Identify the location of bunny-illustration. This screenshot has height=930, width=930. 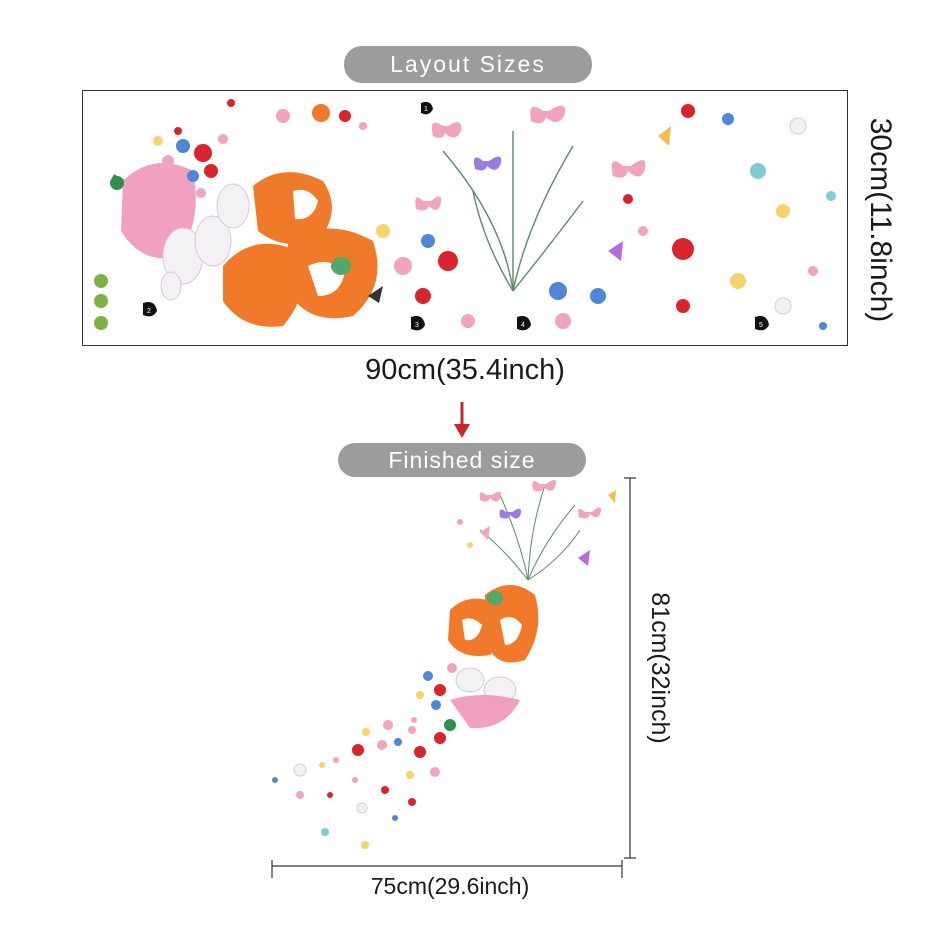
(205, 242).